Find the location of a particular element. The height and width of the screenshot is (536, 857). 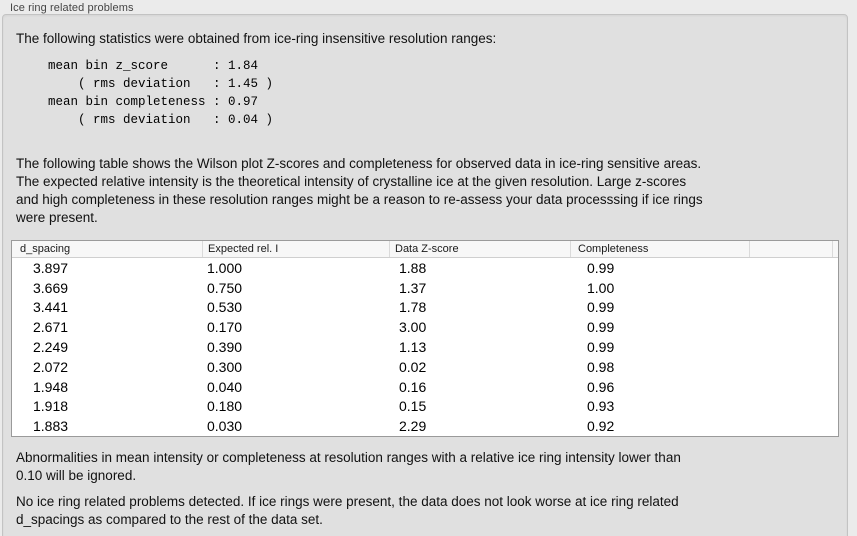

cell-data-z-score: 0.16 is located at coordinates (413, 386).